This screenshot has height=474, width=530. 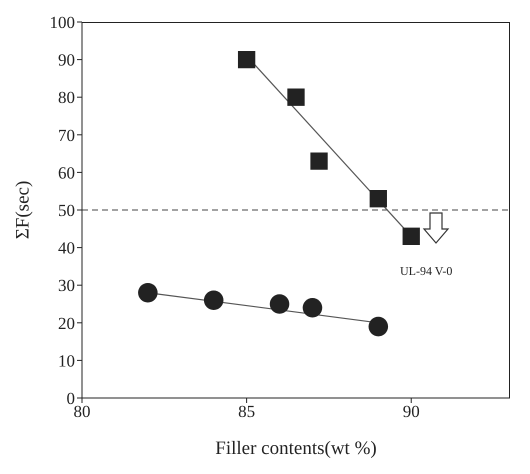 What do you see at coordinates (296, 448) in the screenshot?
I see `x-axis-title: Filler contents(wt %)` at bounding box center [296, 448].